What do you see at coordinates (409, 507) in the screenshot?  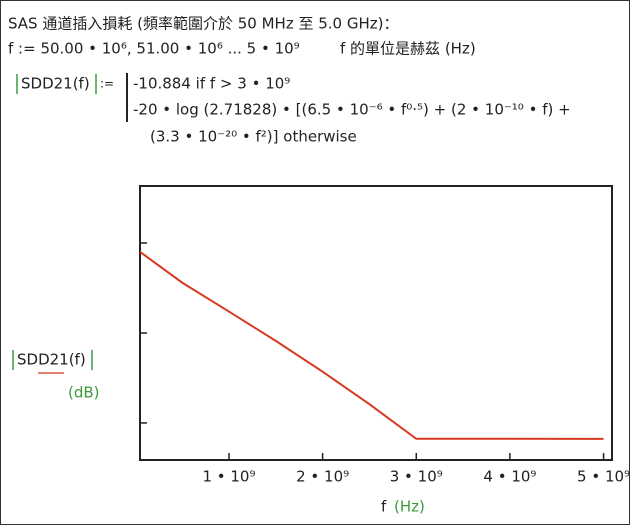 I see `x-unit: (Hz)` at bounding box center [409, 507].